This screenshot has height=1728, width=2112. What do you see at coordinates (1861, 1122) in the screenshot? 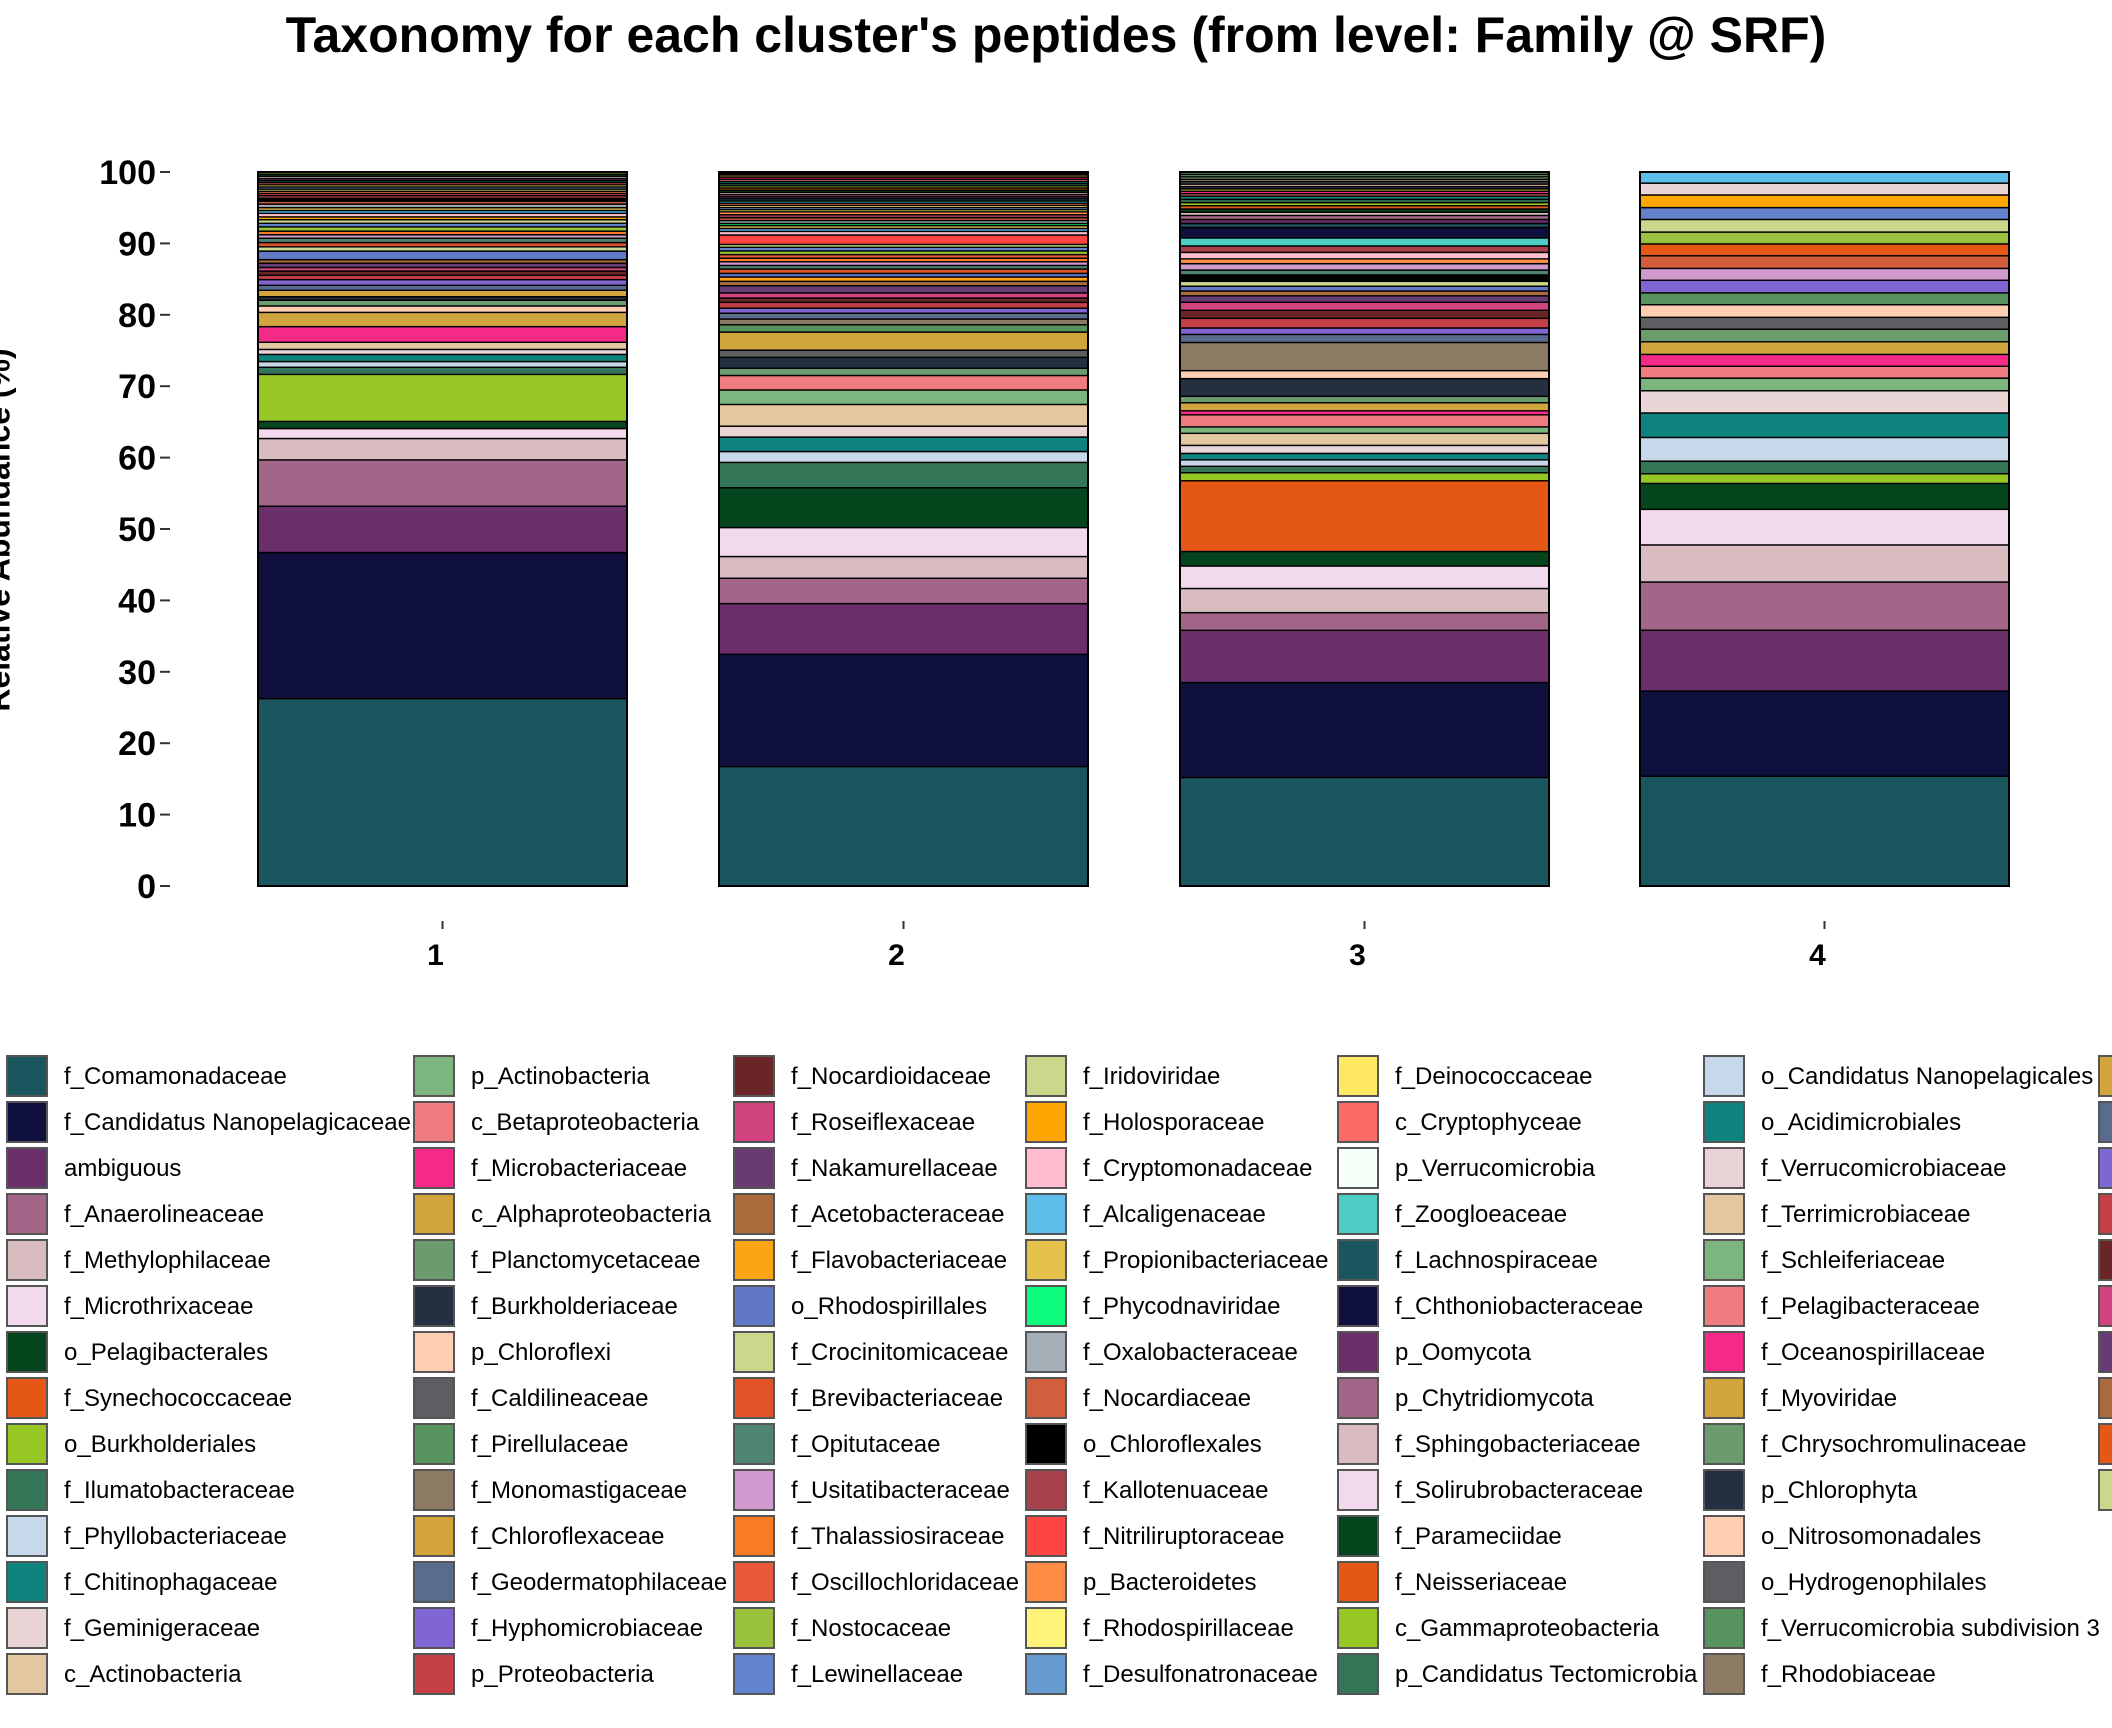
I see `legend-label: o_Acidimicrobiales` at bounding box center [1861, 1122].